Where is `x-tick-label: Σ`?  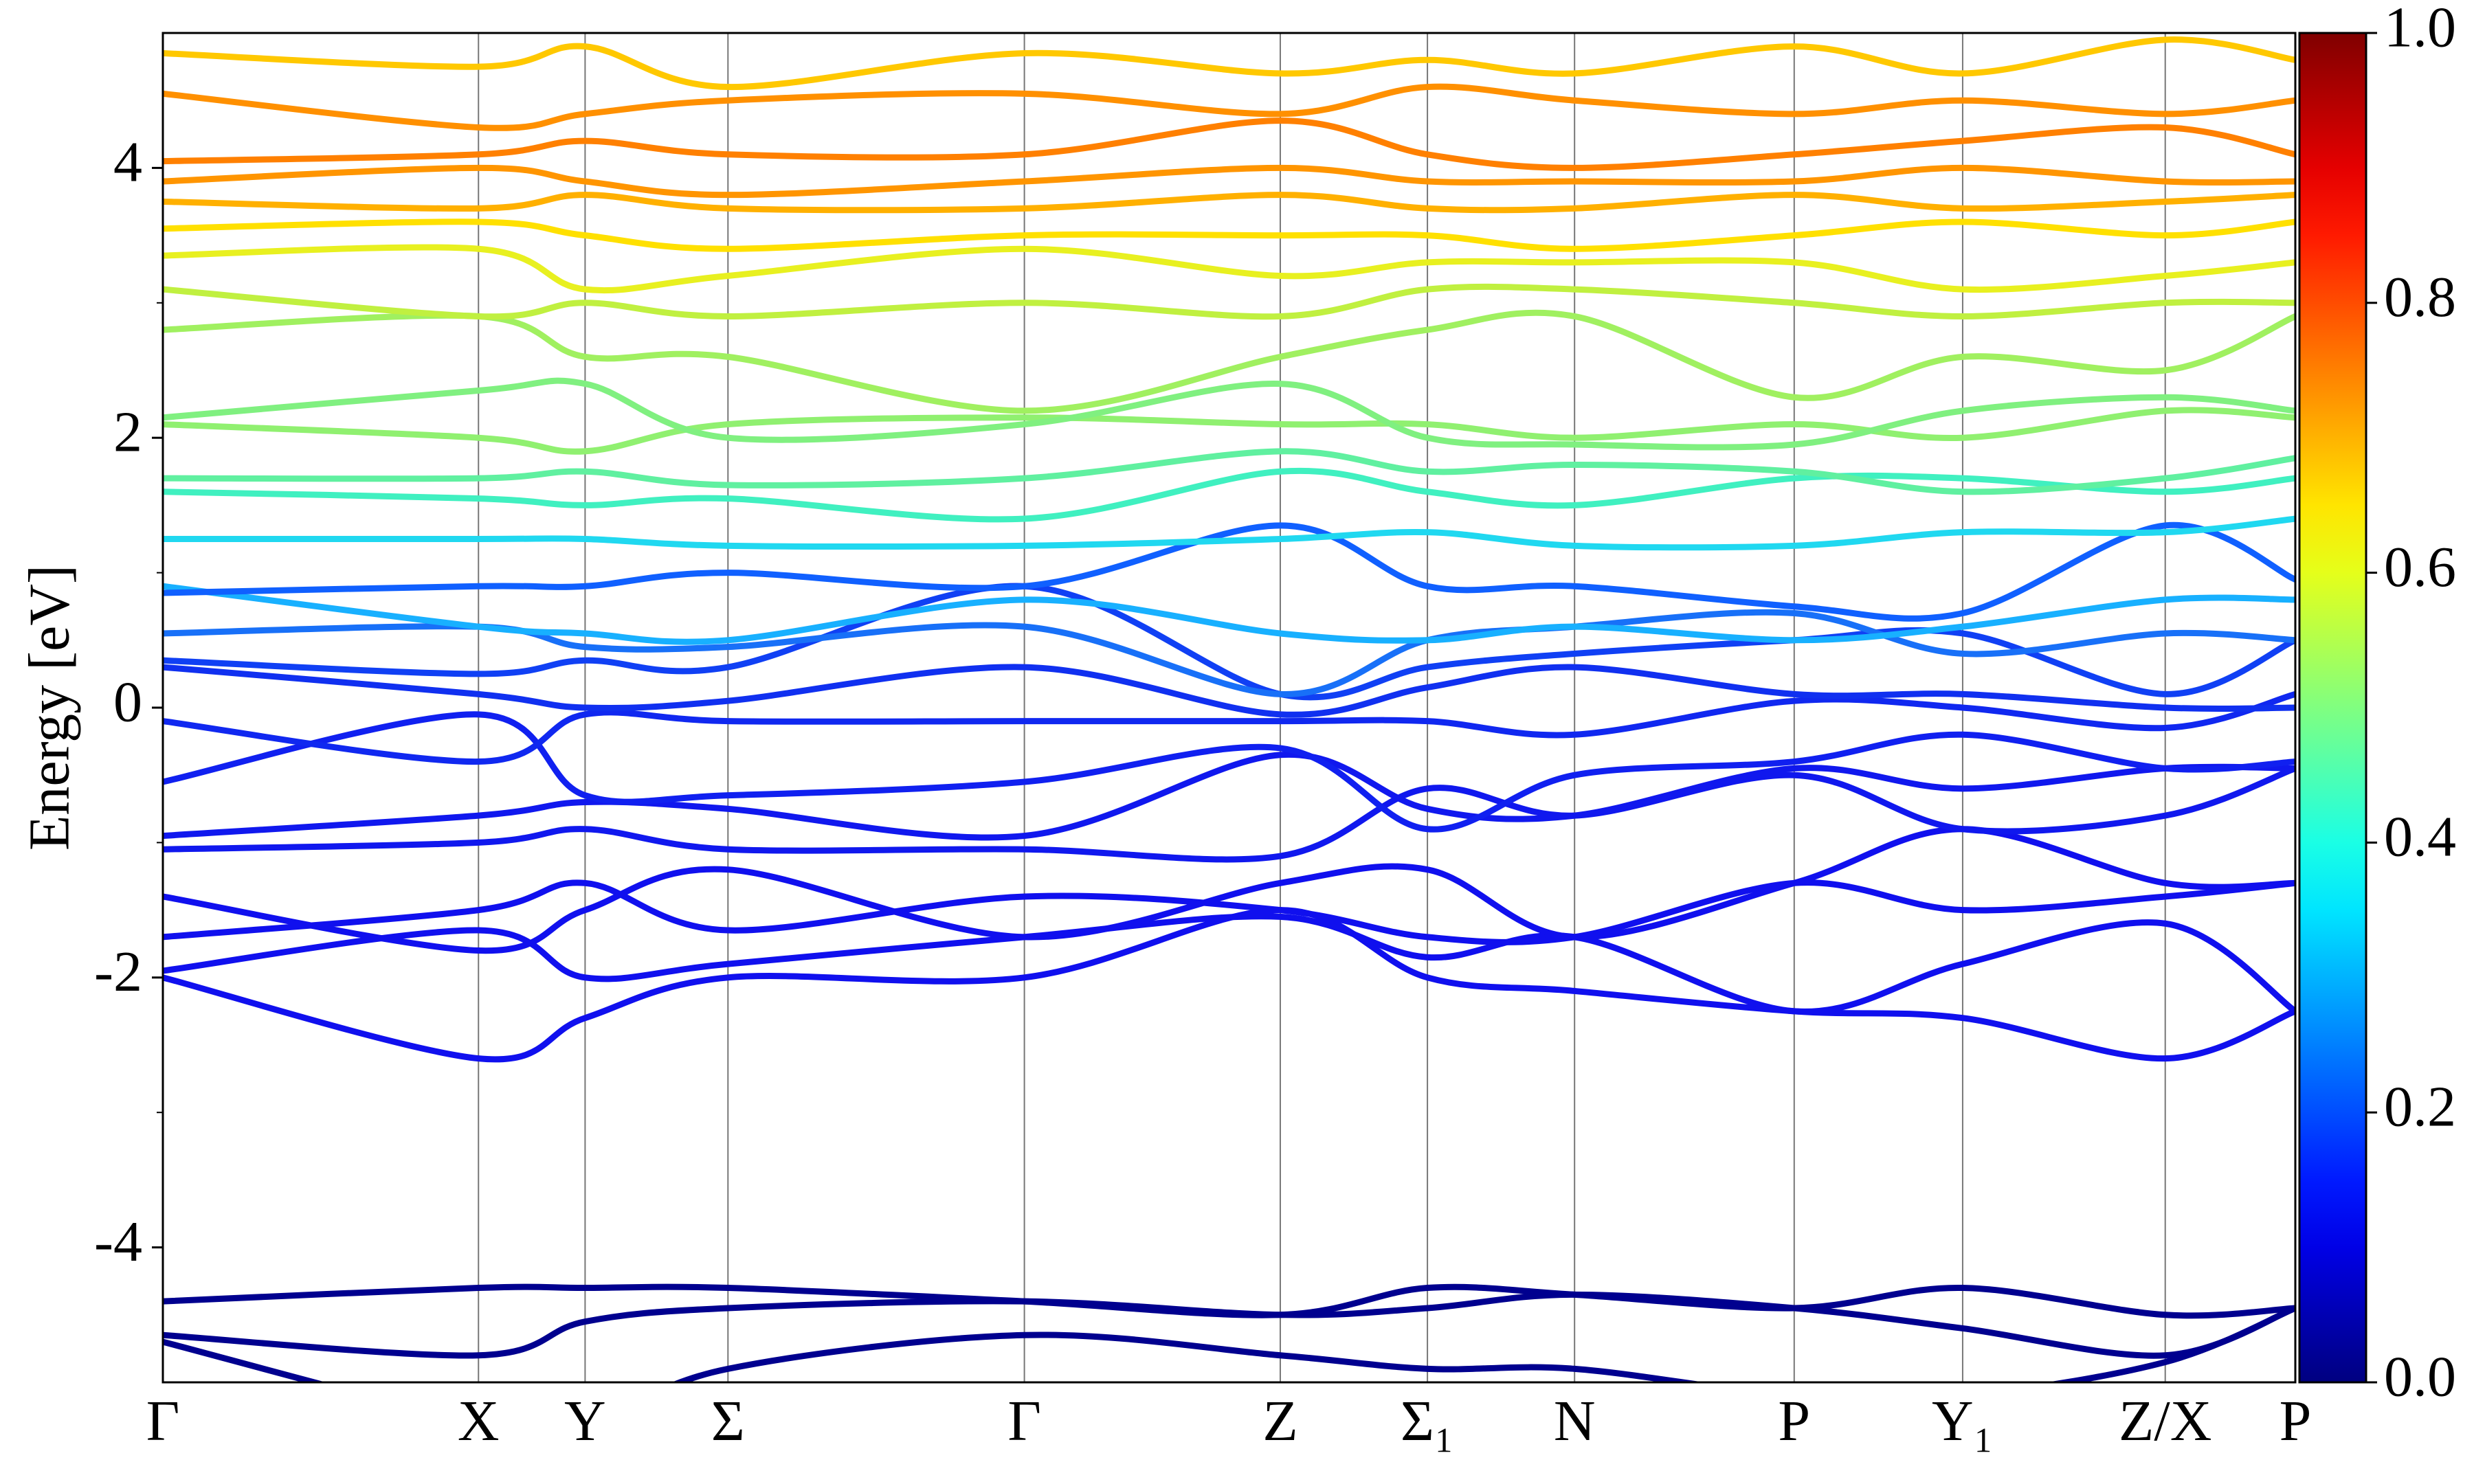 x-tick-label: Σ is located at coordinates (728, 1421).